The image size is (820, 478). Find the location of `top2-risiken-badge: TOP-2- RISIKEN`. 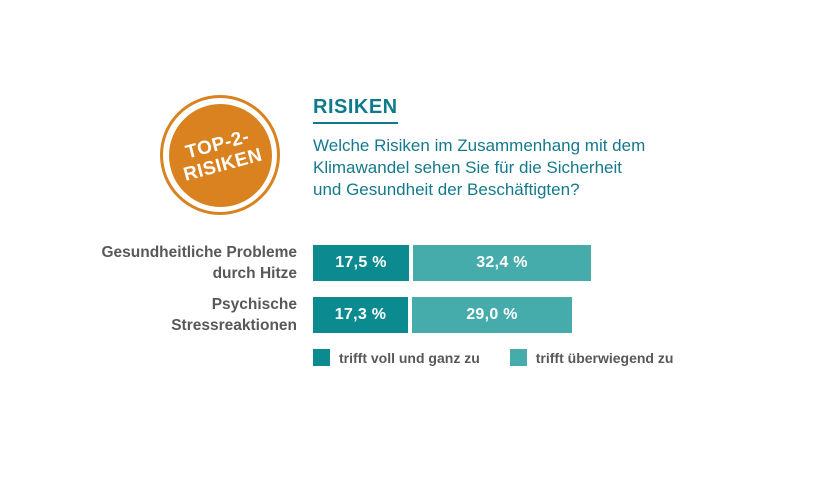

top2-risiken-badge: TOP-2- RISIKEN is located at coordinates (220, 155).